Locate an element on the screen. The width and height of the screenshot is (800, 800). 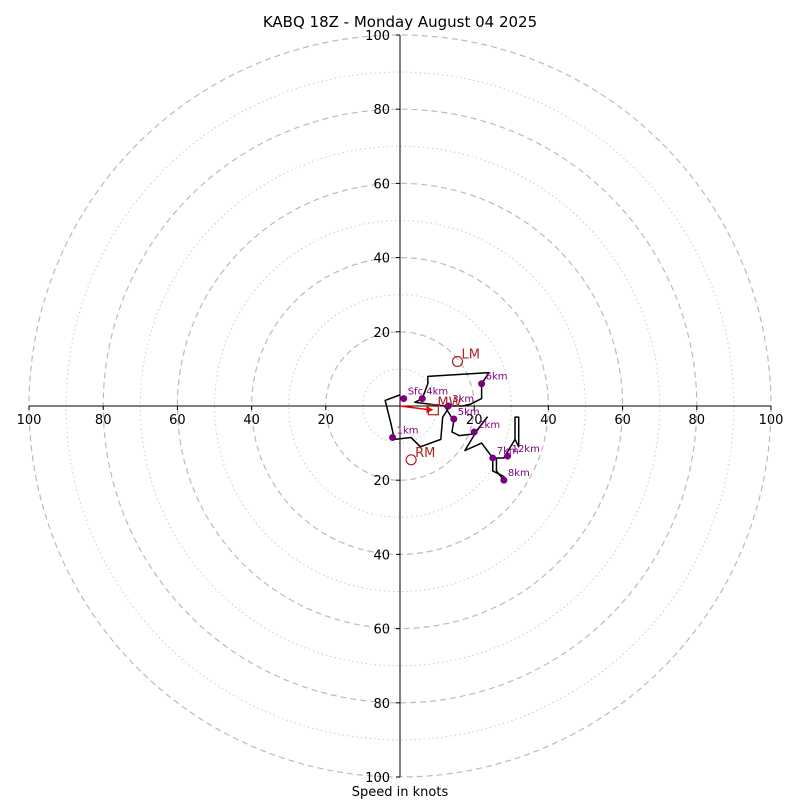
bunkers-vector-head is located at coordinates (430, 410).